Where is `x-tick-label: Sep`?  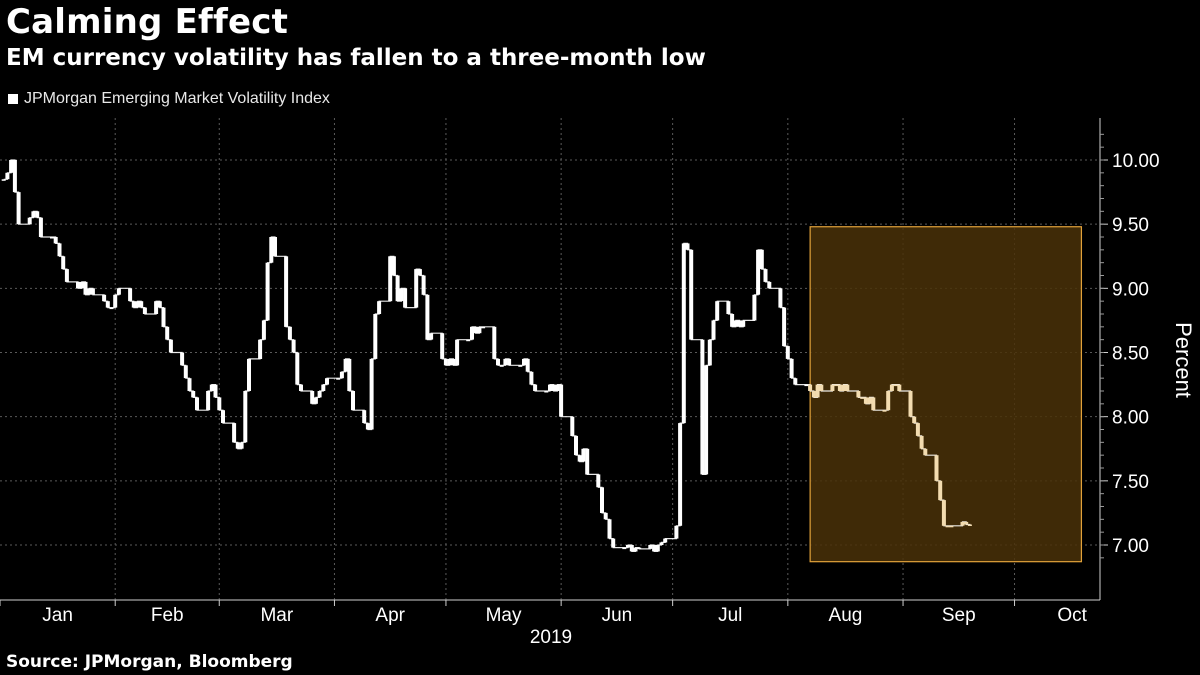
x-tick-label: Sep is located at coordinates (959, 615).